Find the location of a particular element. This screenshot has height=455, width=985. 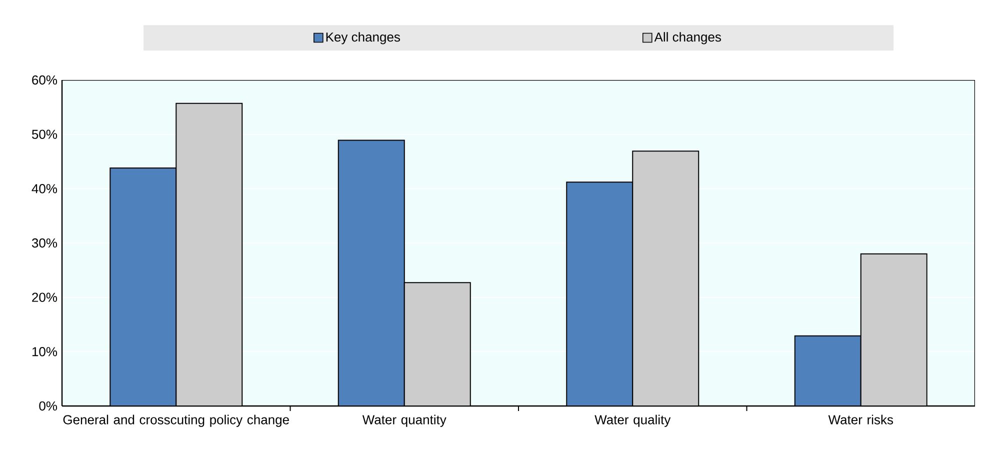

x-tick-label: Water quantity is located at coordinates (404, 420).